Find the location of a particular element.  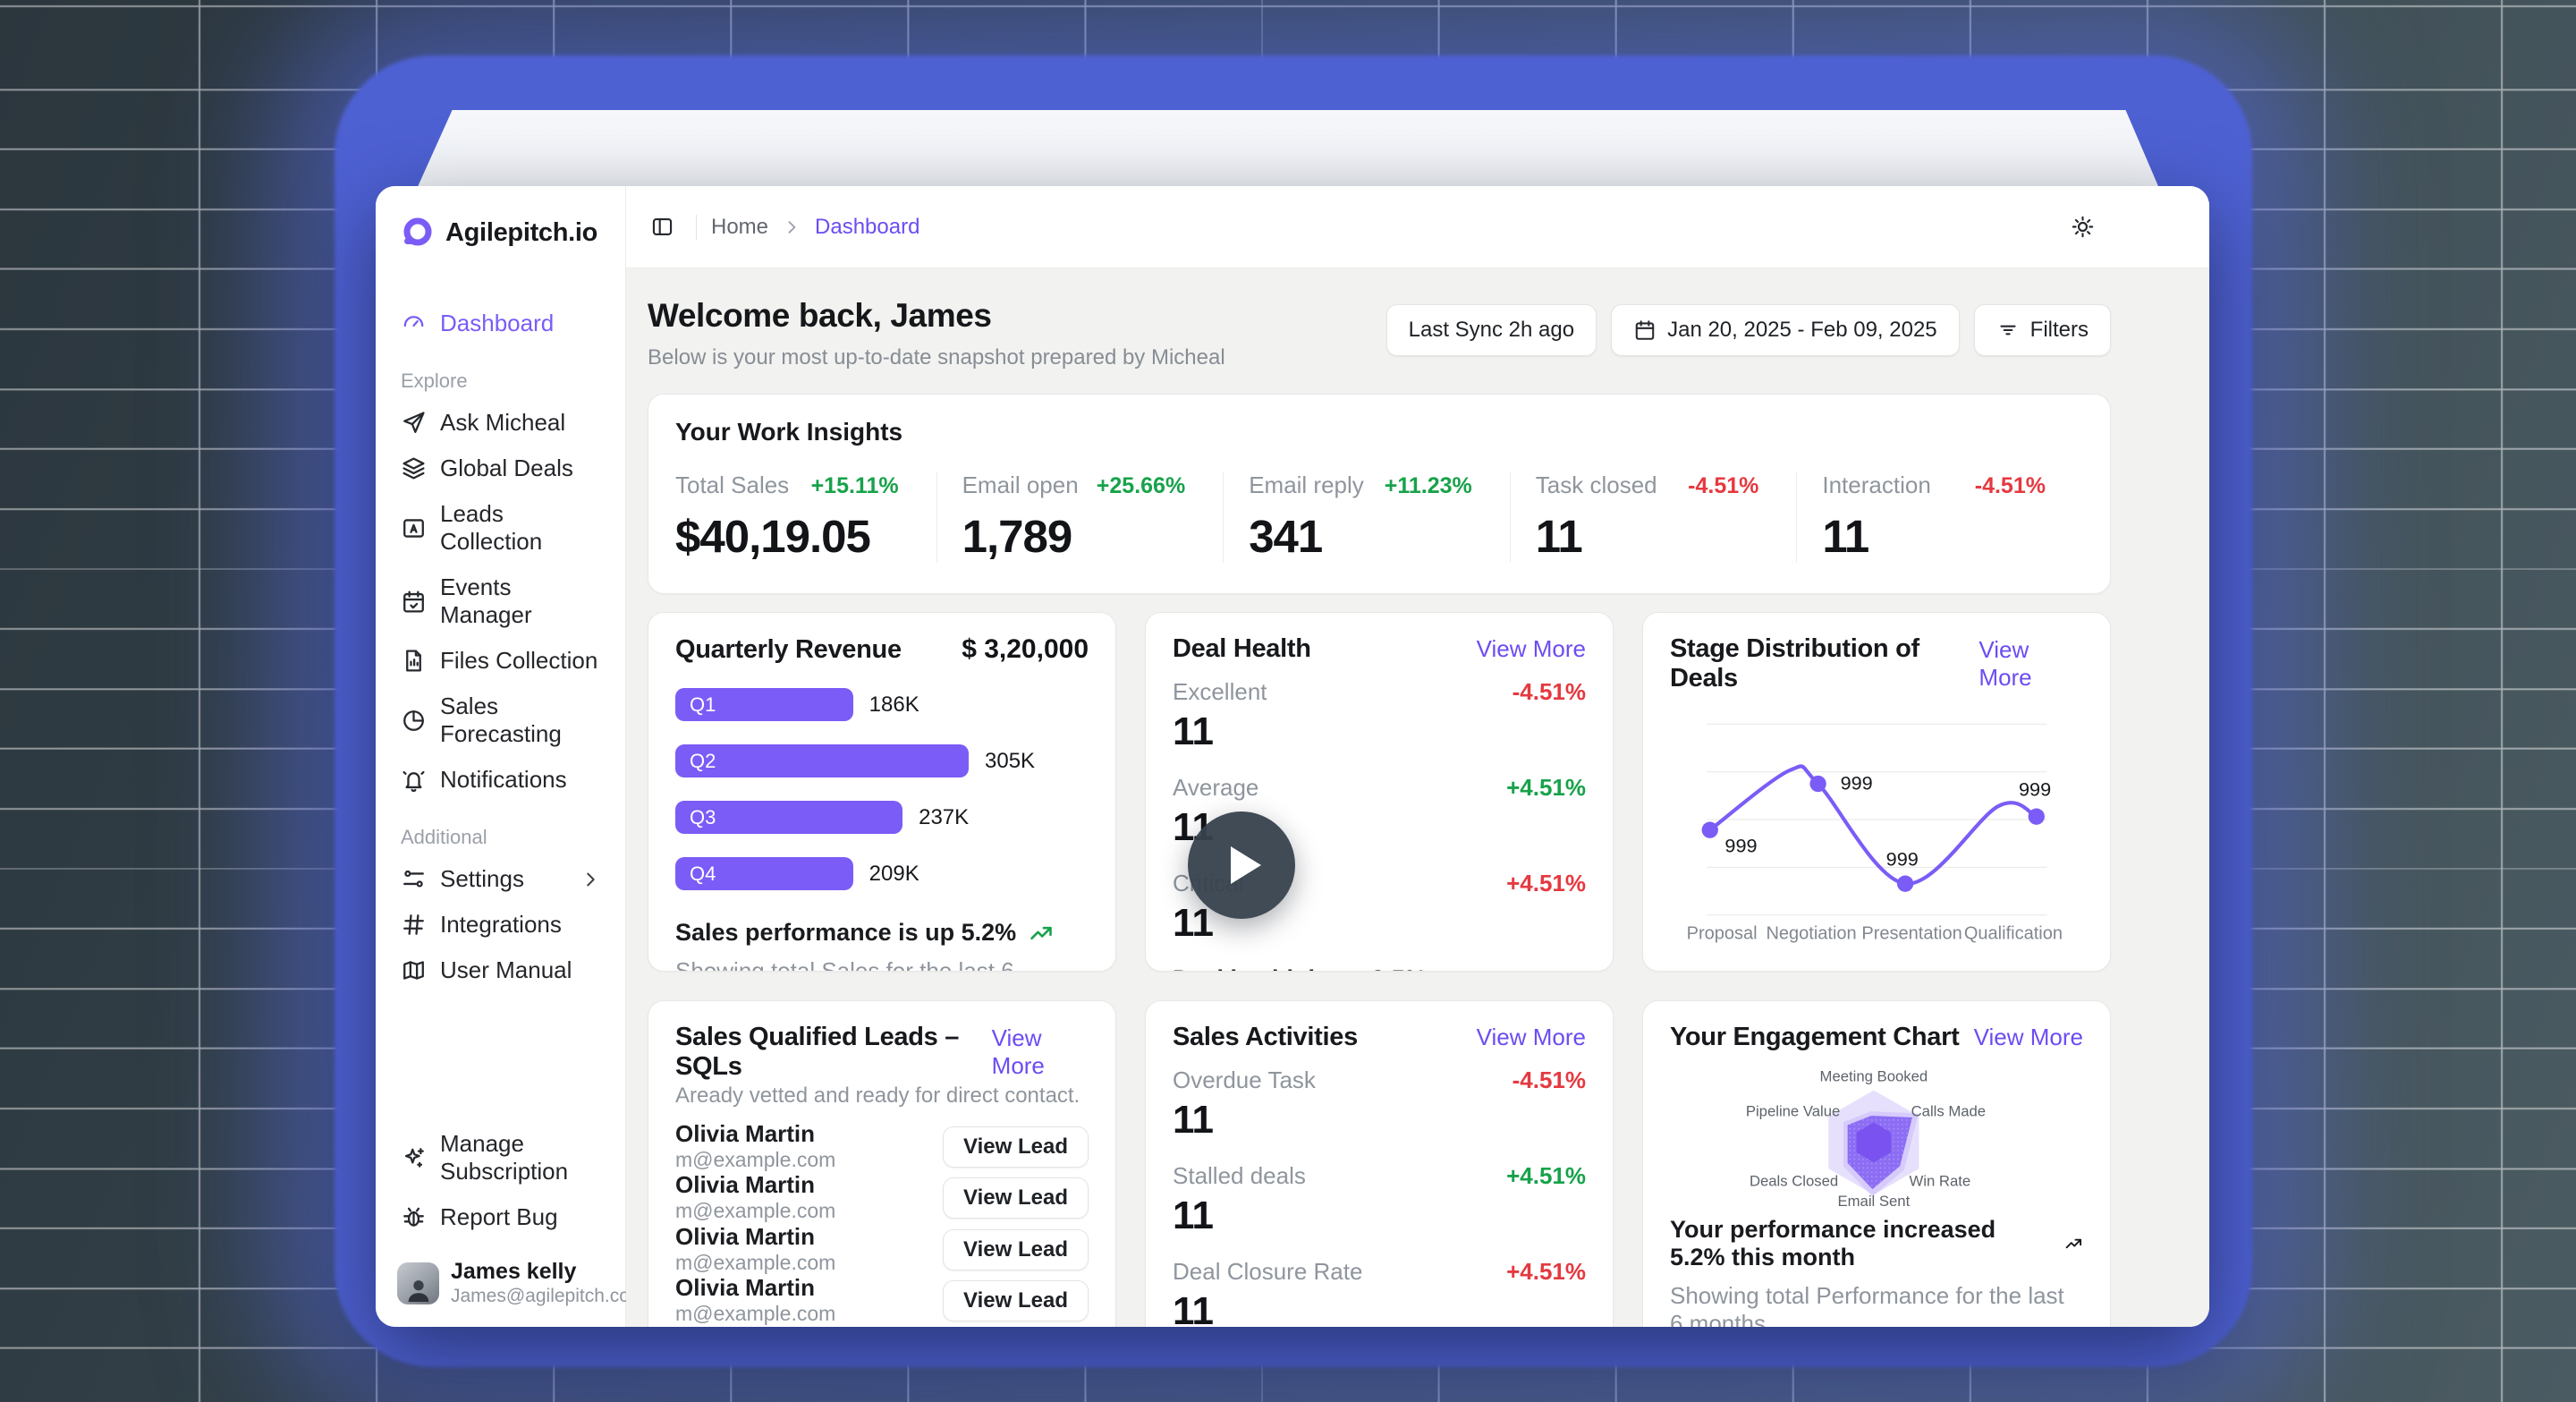

breadcrumb-current: Dashboard is located at coordinates (867, 227).